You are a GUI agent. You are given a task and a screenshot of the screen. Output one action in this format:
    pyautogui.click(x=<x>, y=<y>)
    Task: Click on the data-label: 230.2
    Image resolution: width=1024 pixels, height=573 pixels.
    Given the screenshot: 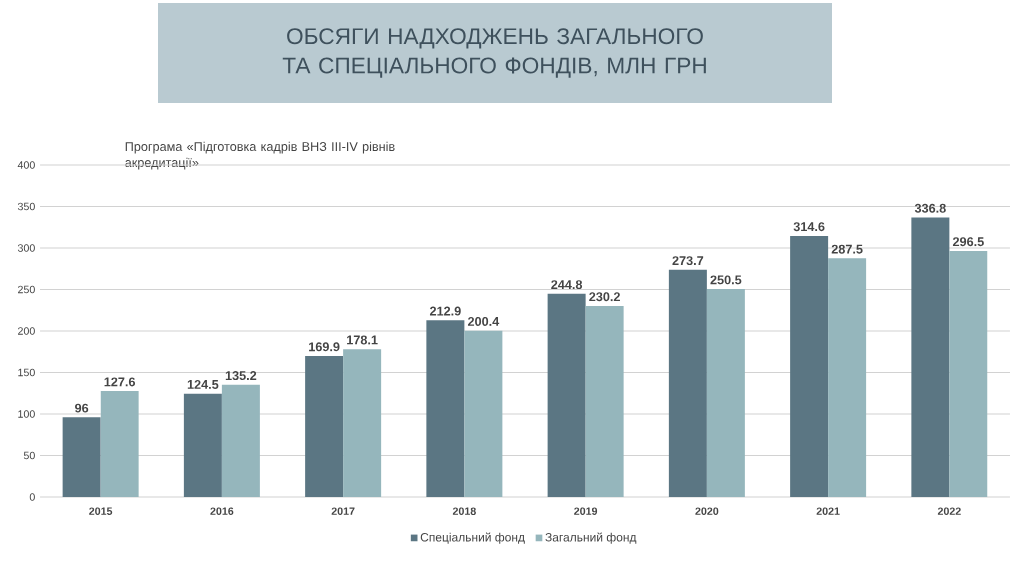 What is the action you would take?
    pyautogui.click(x=604, y=297)
    